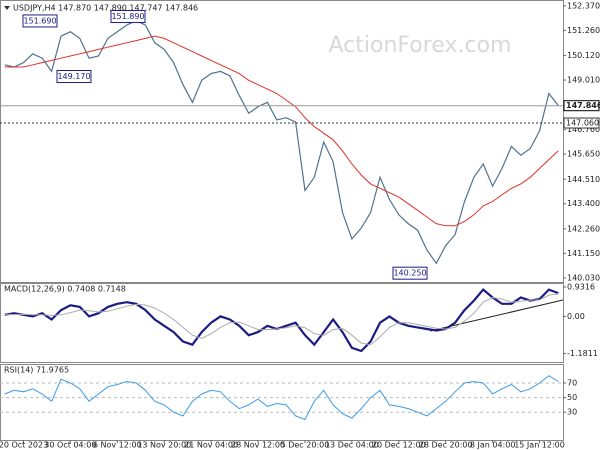 The width and height of the screenshot is (600, 450). I want to click on y-tick-label: 143.400, so click(583, 203).